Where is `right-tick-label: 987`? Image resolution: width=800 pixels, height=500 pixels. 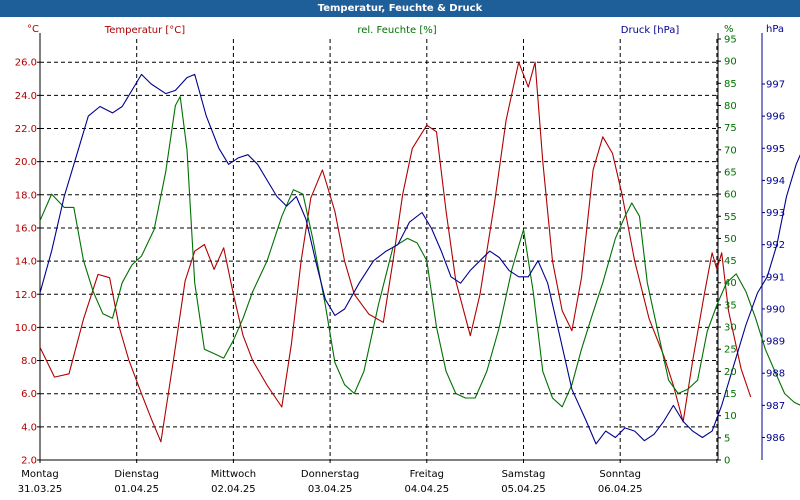 right-tick-label: 987 is located at coordinates (775, 406).